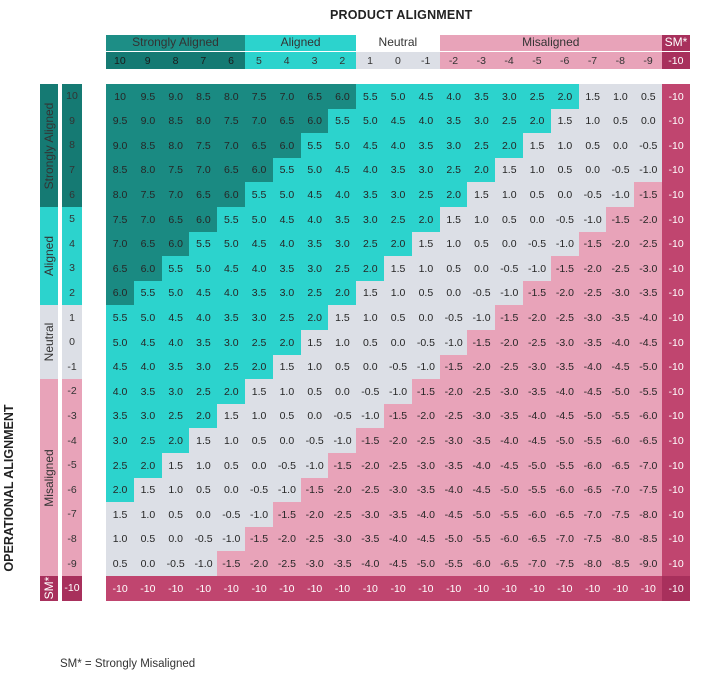 The width and height of the screenshot is (705, 677). Describe the element at coordinates (203, 146) in the screenshot. I see `heatmap-cell: 7.5` at that location.